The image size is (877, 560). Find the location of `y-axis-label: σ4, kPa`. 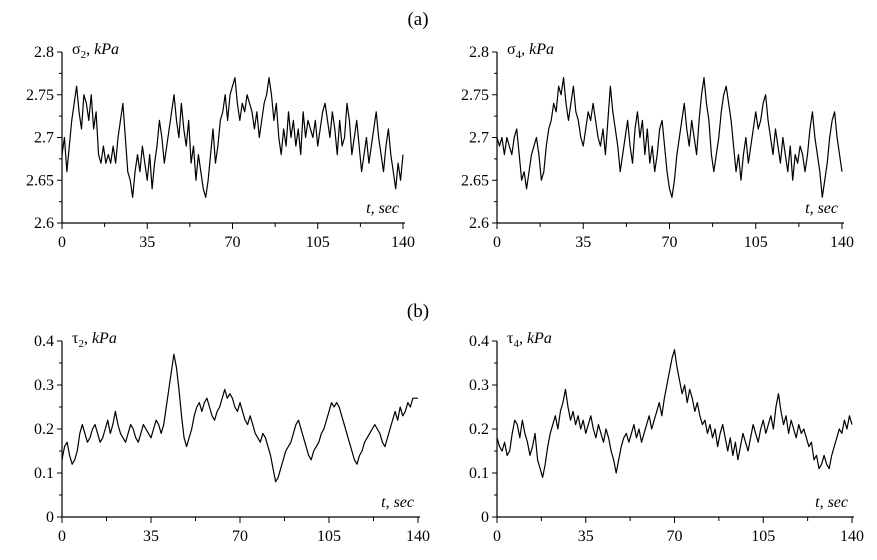

y-axis-label: σ4, kPa is located at coordinates (530, 51).